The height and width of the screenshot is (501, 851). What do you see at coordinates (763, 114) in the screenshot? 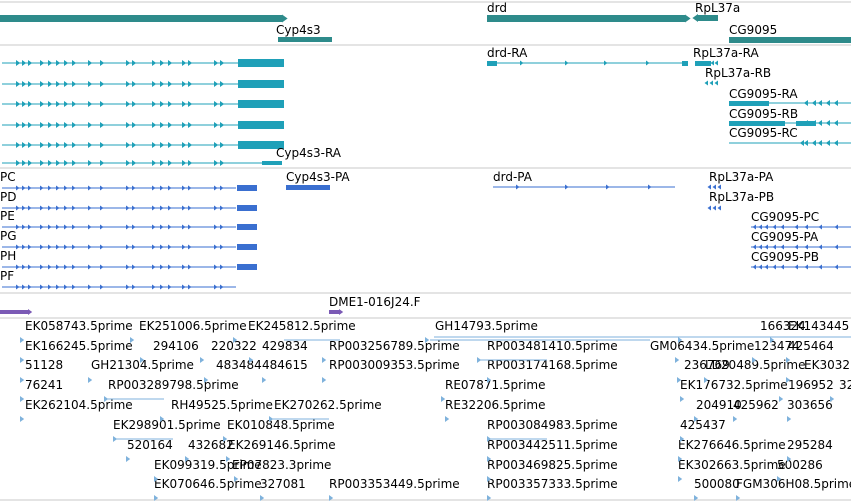
I see `transcript-label-cg9095-rb: CG9095-RB` at bounding box center [763, 114].